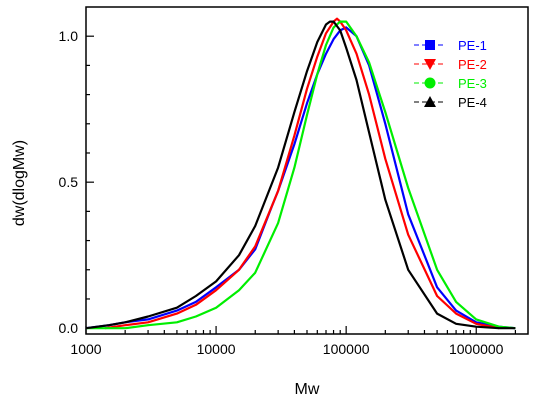 This screenshot has height=404, width=550. Describe the element at coordinates (476, 349) in the screenshot. I see `x-tick-label: 1000000` at that location.